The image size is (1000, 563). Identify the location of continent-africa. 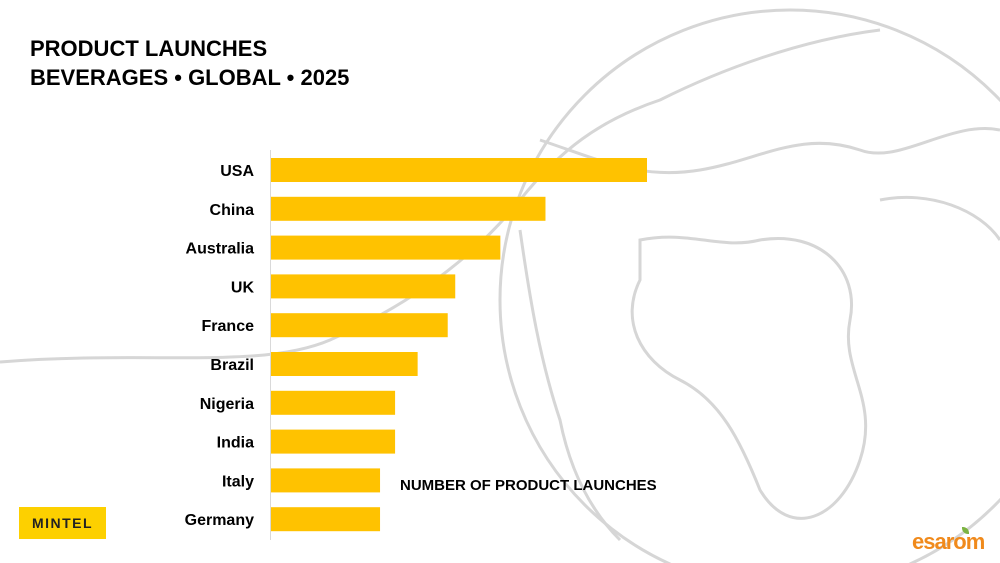
(749, 377).